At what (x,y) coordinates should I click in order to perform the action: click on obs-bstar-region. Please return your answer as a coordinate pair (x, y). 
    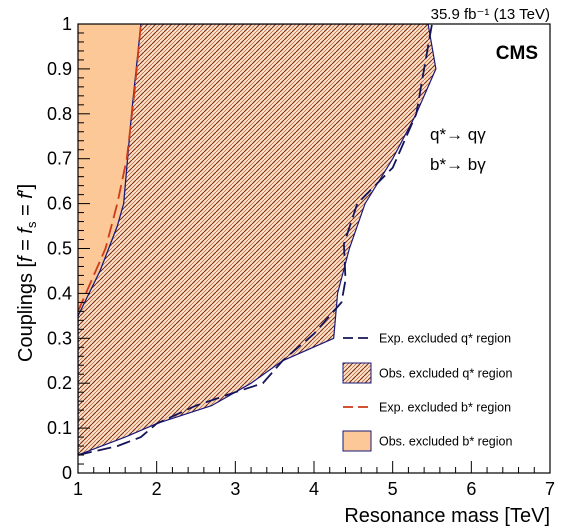
    Looking at the image, I should click on (109, 170).